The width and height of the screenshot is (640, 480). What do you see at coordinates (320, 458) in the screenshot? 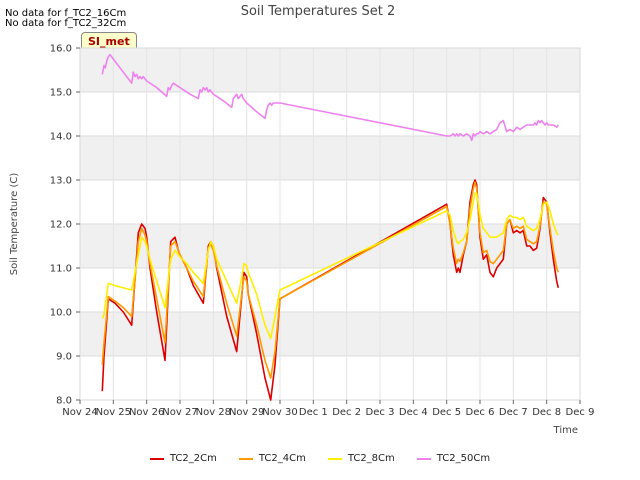
I see `chart-legend: TC2_2Cm TC2_4Cm TC2_8Cm TC2_50Cm` at bounding box center [320, 458].